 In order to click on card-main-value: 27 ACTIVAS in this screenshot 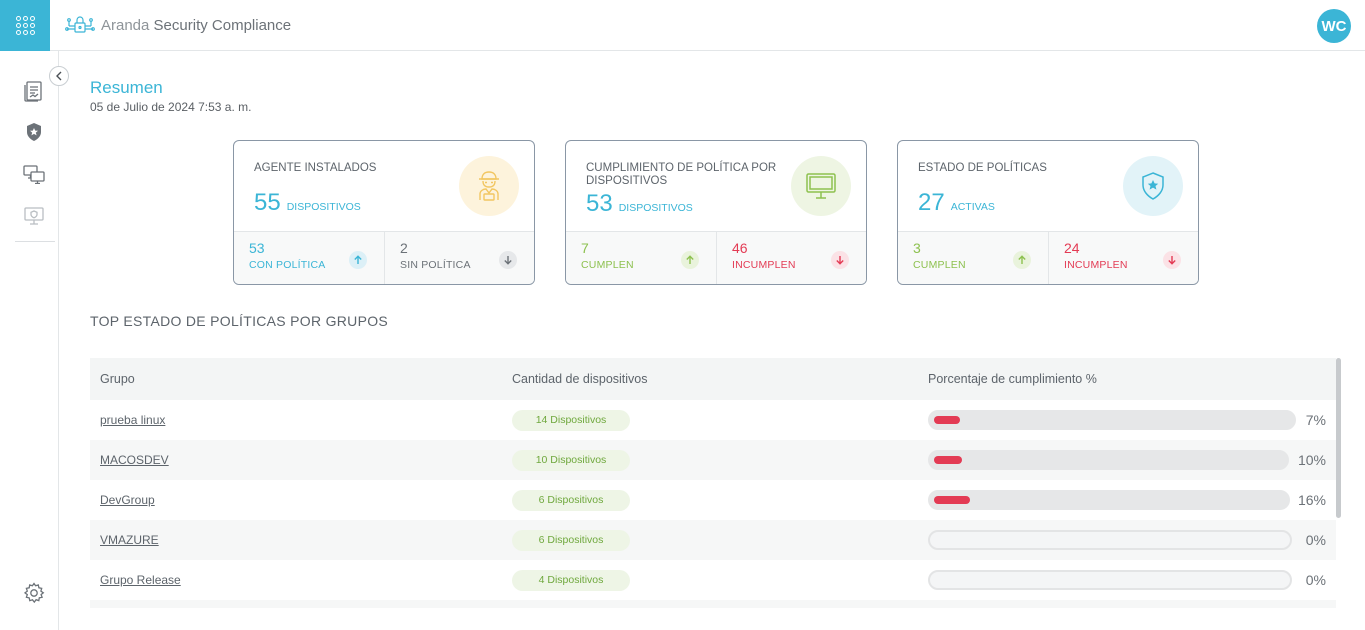, I will do `click(956, 203)`.